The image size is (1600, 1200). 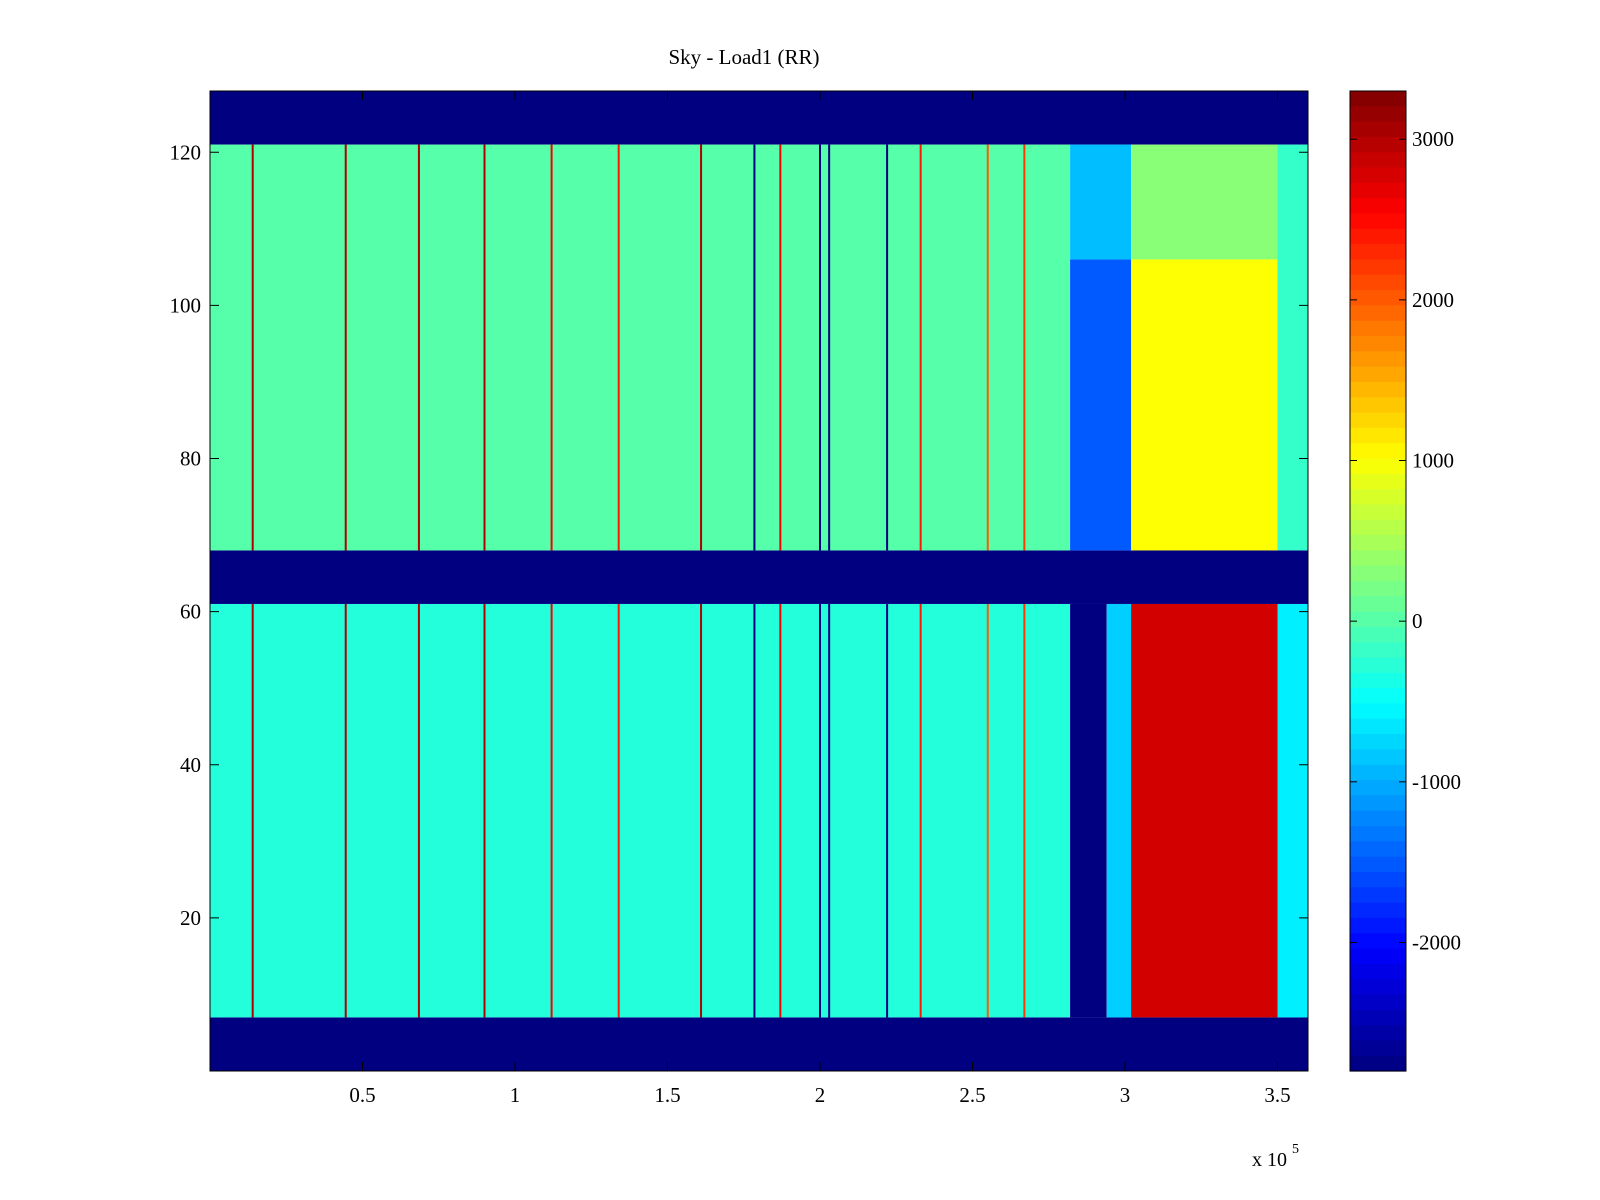 What do you see at coordinates (1269, 1160) in the screenshot?
I see `x-multiplier-base: x 10` at bounding box center [1269, 1160].